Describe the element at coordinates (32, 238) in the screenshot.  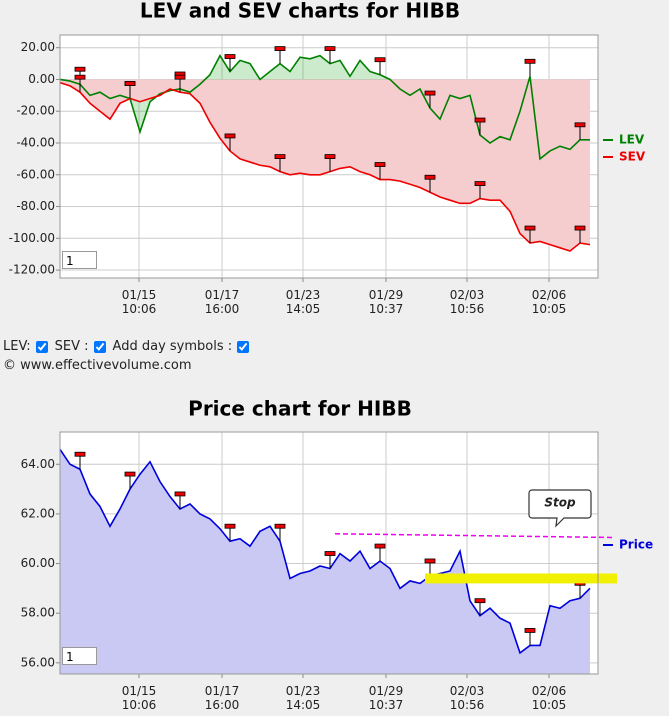
I see `y-tick-label: -100.00` at that location.